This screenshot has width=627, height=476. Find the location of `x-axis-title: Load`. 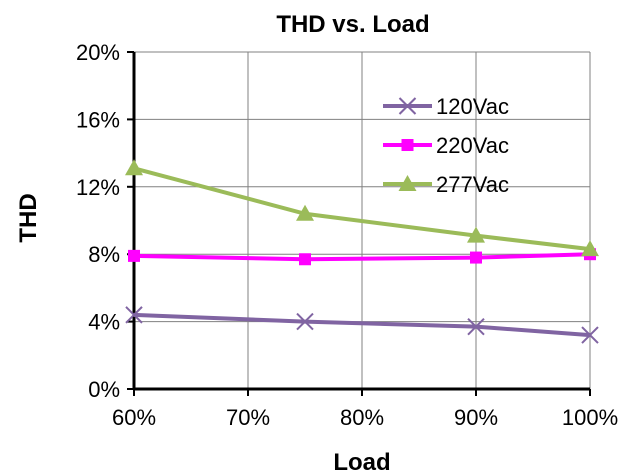

x-axis-title: Load is located at coordinates (361, 462).